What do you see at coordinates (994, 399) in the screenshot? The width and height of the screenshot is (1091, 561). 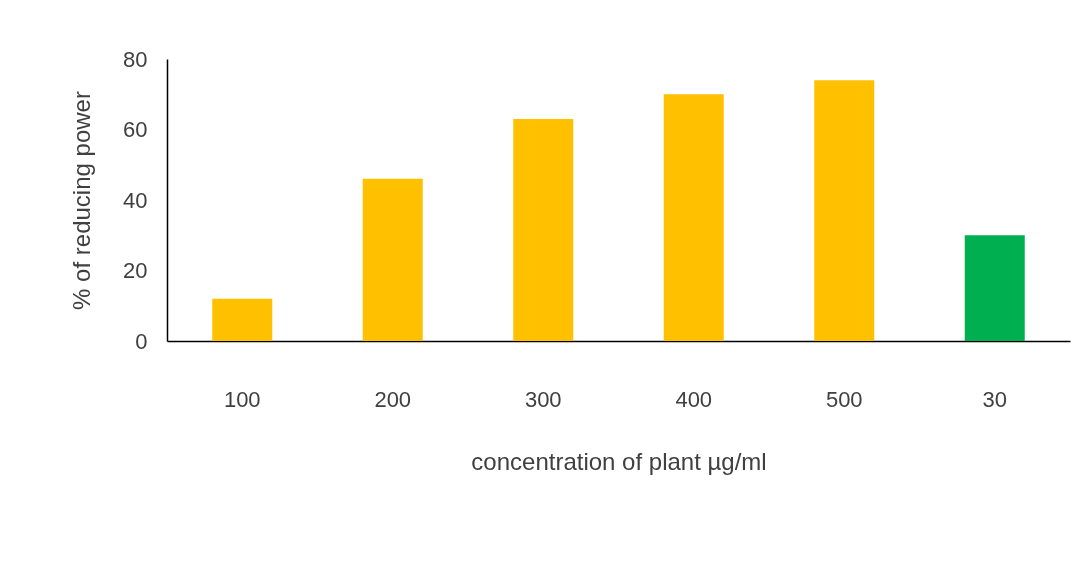 I see `x-tick-label: 30` at bounding box center [994, 399].